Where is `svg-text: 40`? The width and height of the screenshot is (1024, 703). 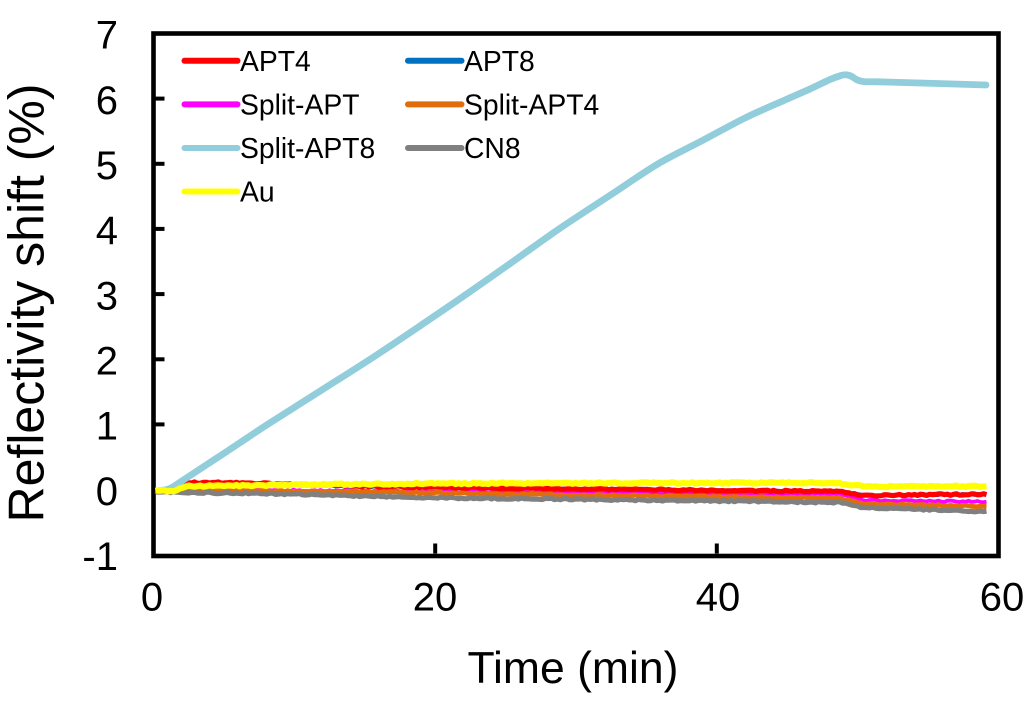 svg-text: 40 is located at coordinates (718, 598).